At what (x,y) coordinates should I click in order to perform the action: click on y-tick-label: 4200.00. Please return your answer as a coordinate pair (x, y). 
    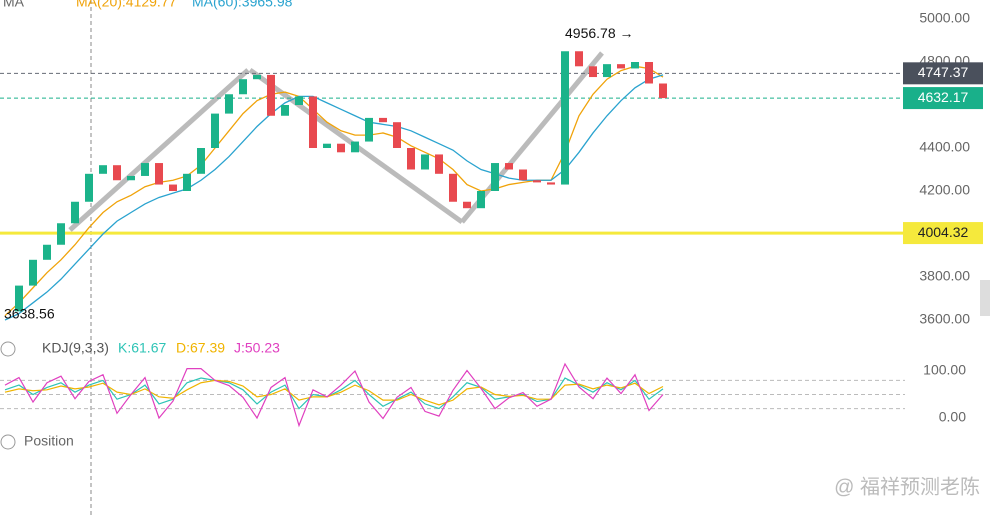
    Looking at the image, I should click on (944, 190).